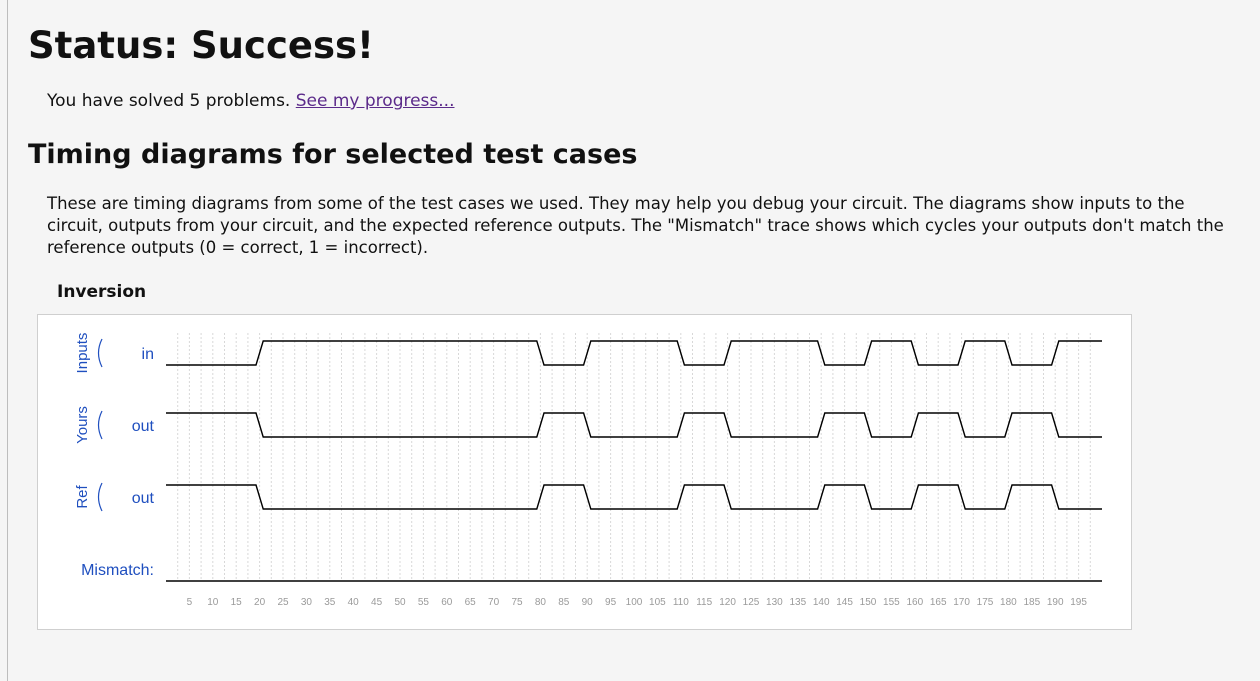  Describe the element at coordinates (82, 425) in the screenshot. I see `group-label-yours: Yours` at that location.